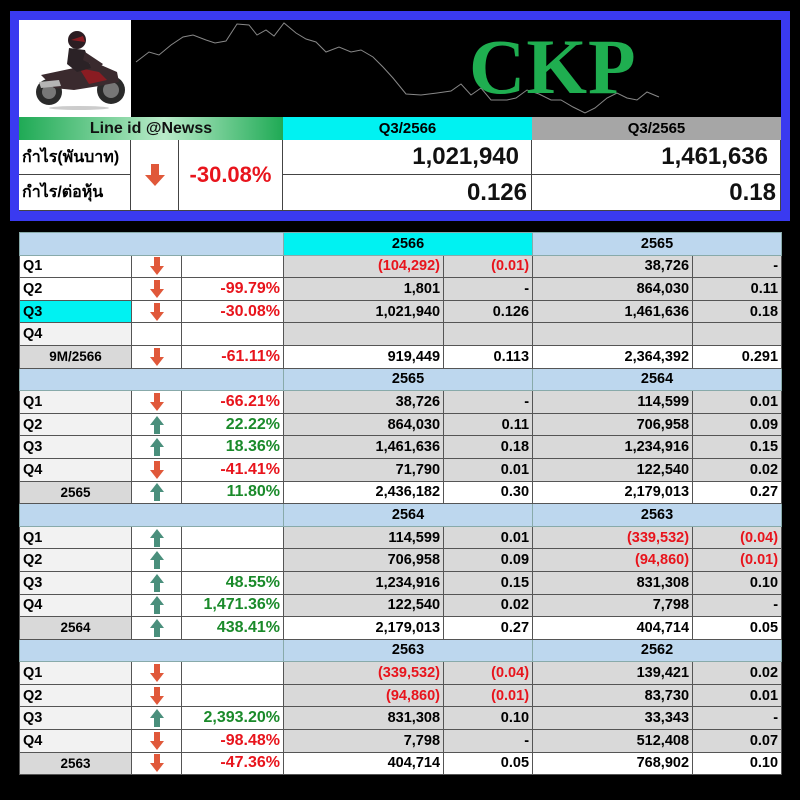 The height and width of the screenshot is (800, 800). What do you see at coordinates (232, 560) in the screenshot?
I see `yoy-change` at bounding box center [232, 560].